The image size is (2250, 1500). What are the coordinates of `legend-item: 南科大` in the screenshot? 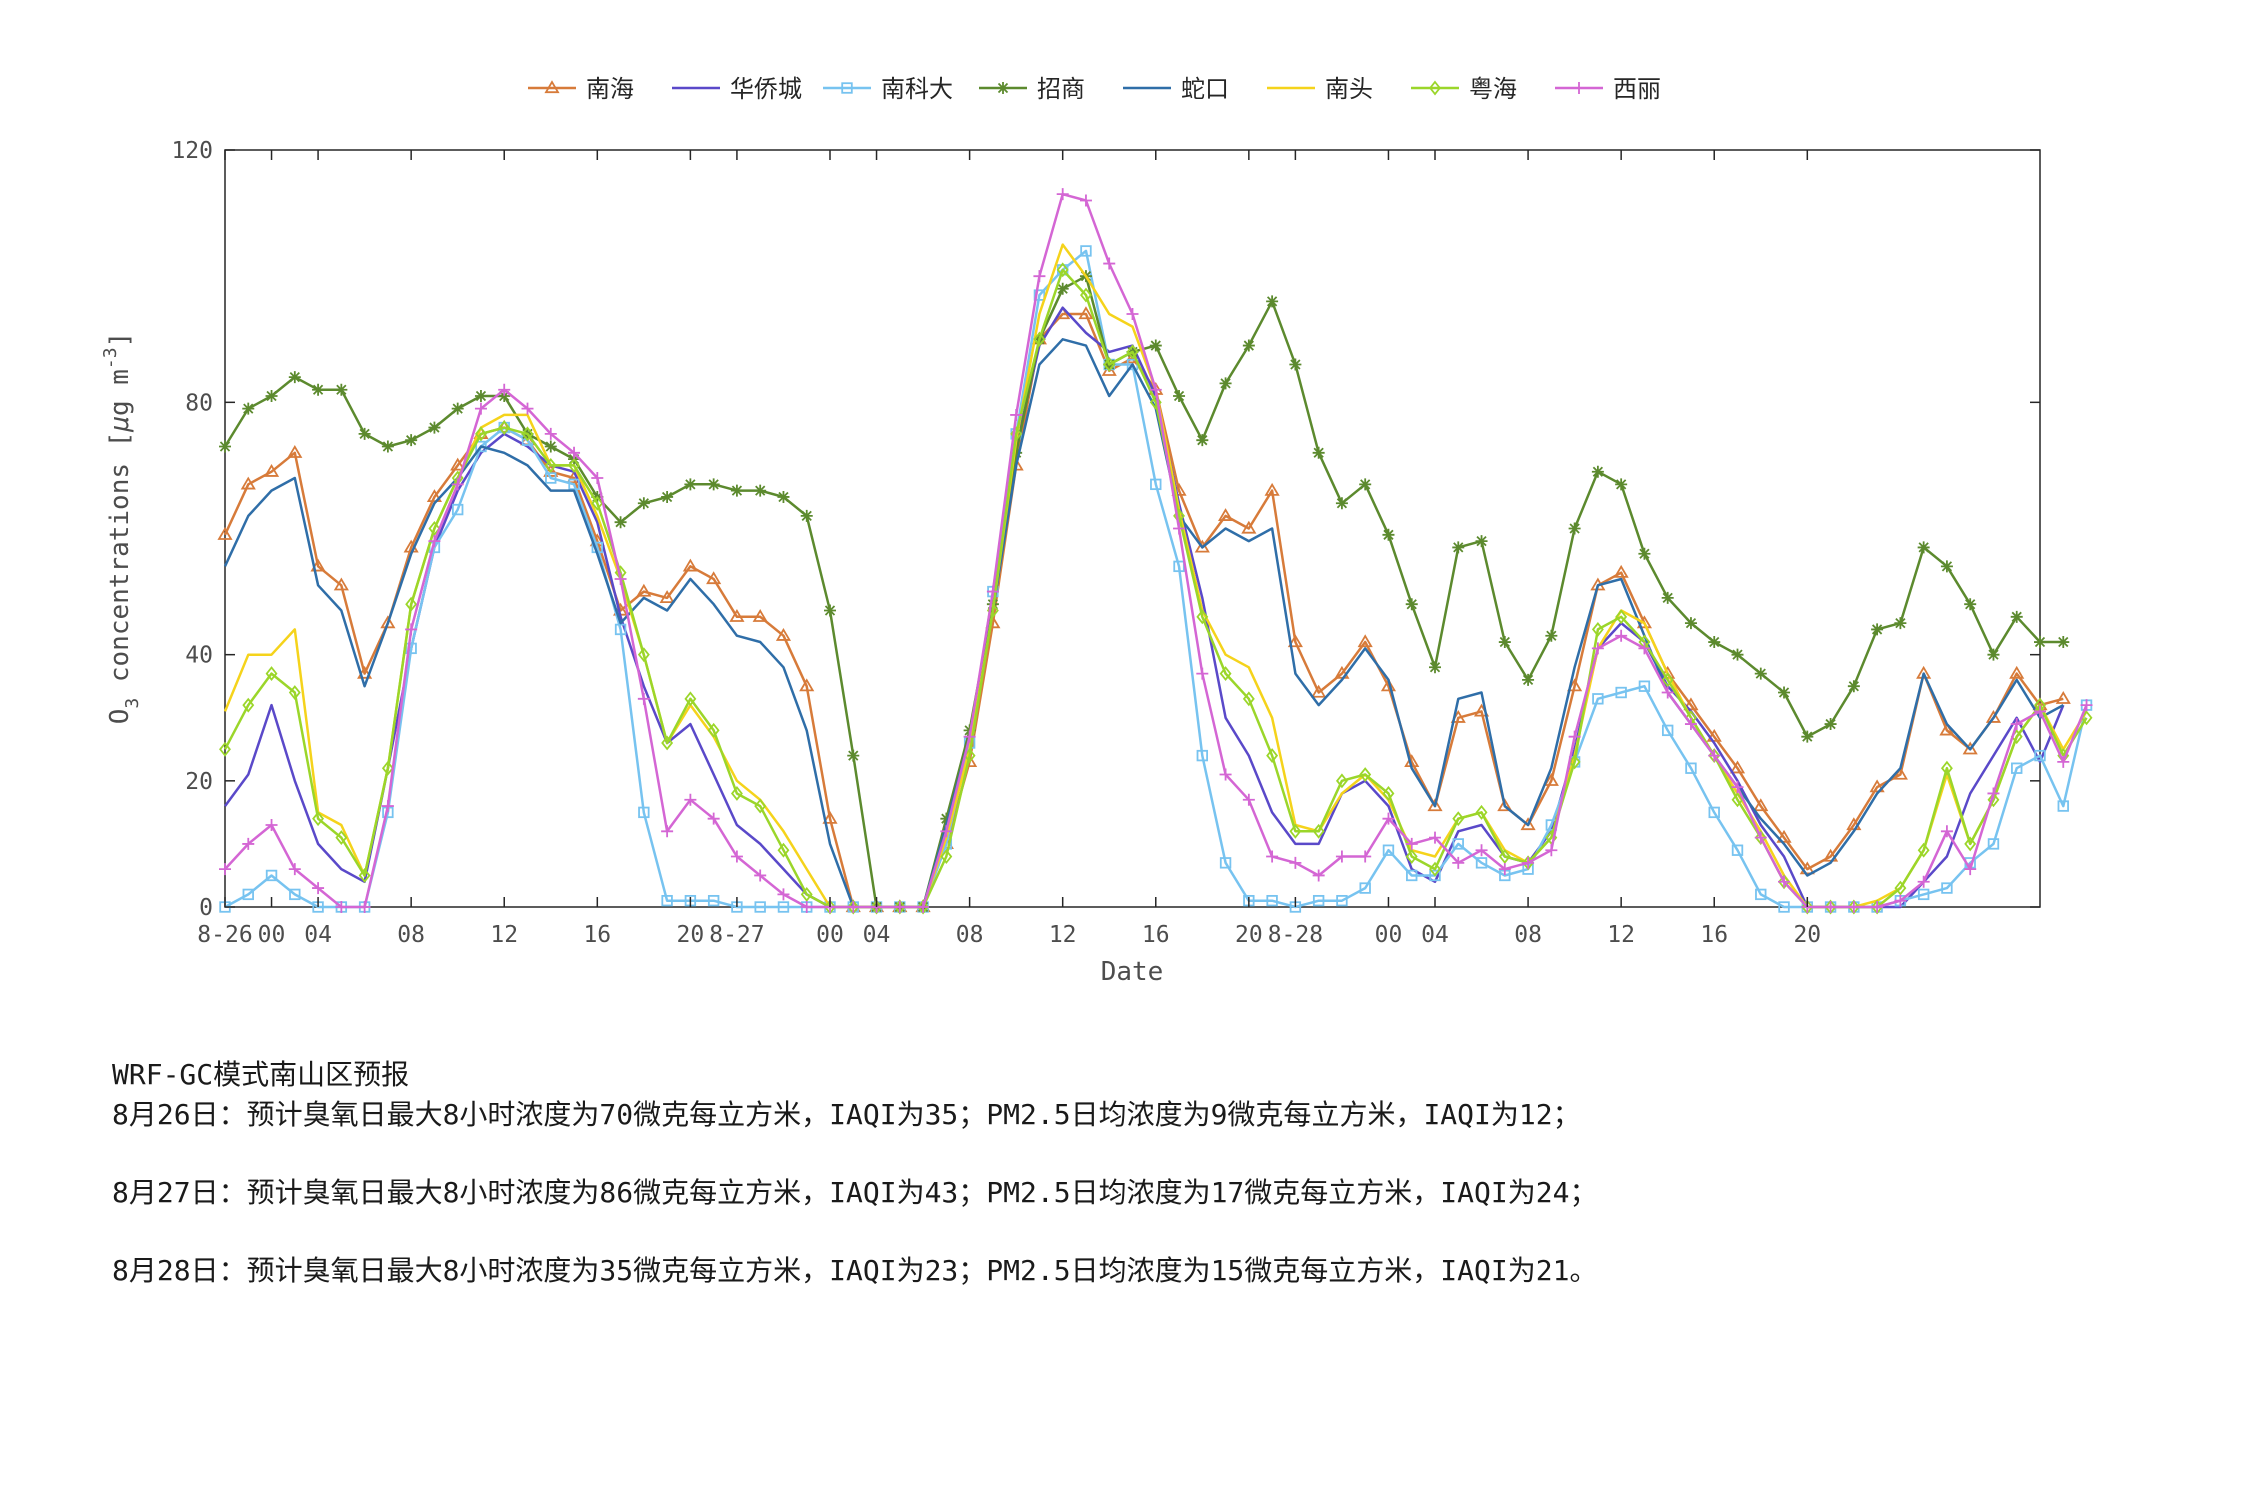 It's located at (888, 89).